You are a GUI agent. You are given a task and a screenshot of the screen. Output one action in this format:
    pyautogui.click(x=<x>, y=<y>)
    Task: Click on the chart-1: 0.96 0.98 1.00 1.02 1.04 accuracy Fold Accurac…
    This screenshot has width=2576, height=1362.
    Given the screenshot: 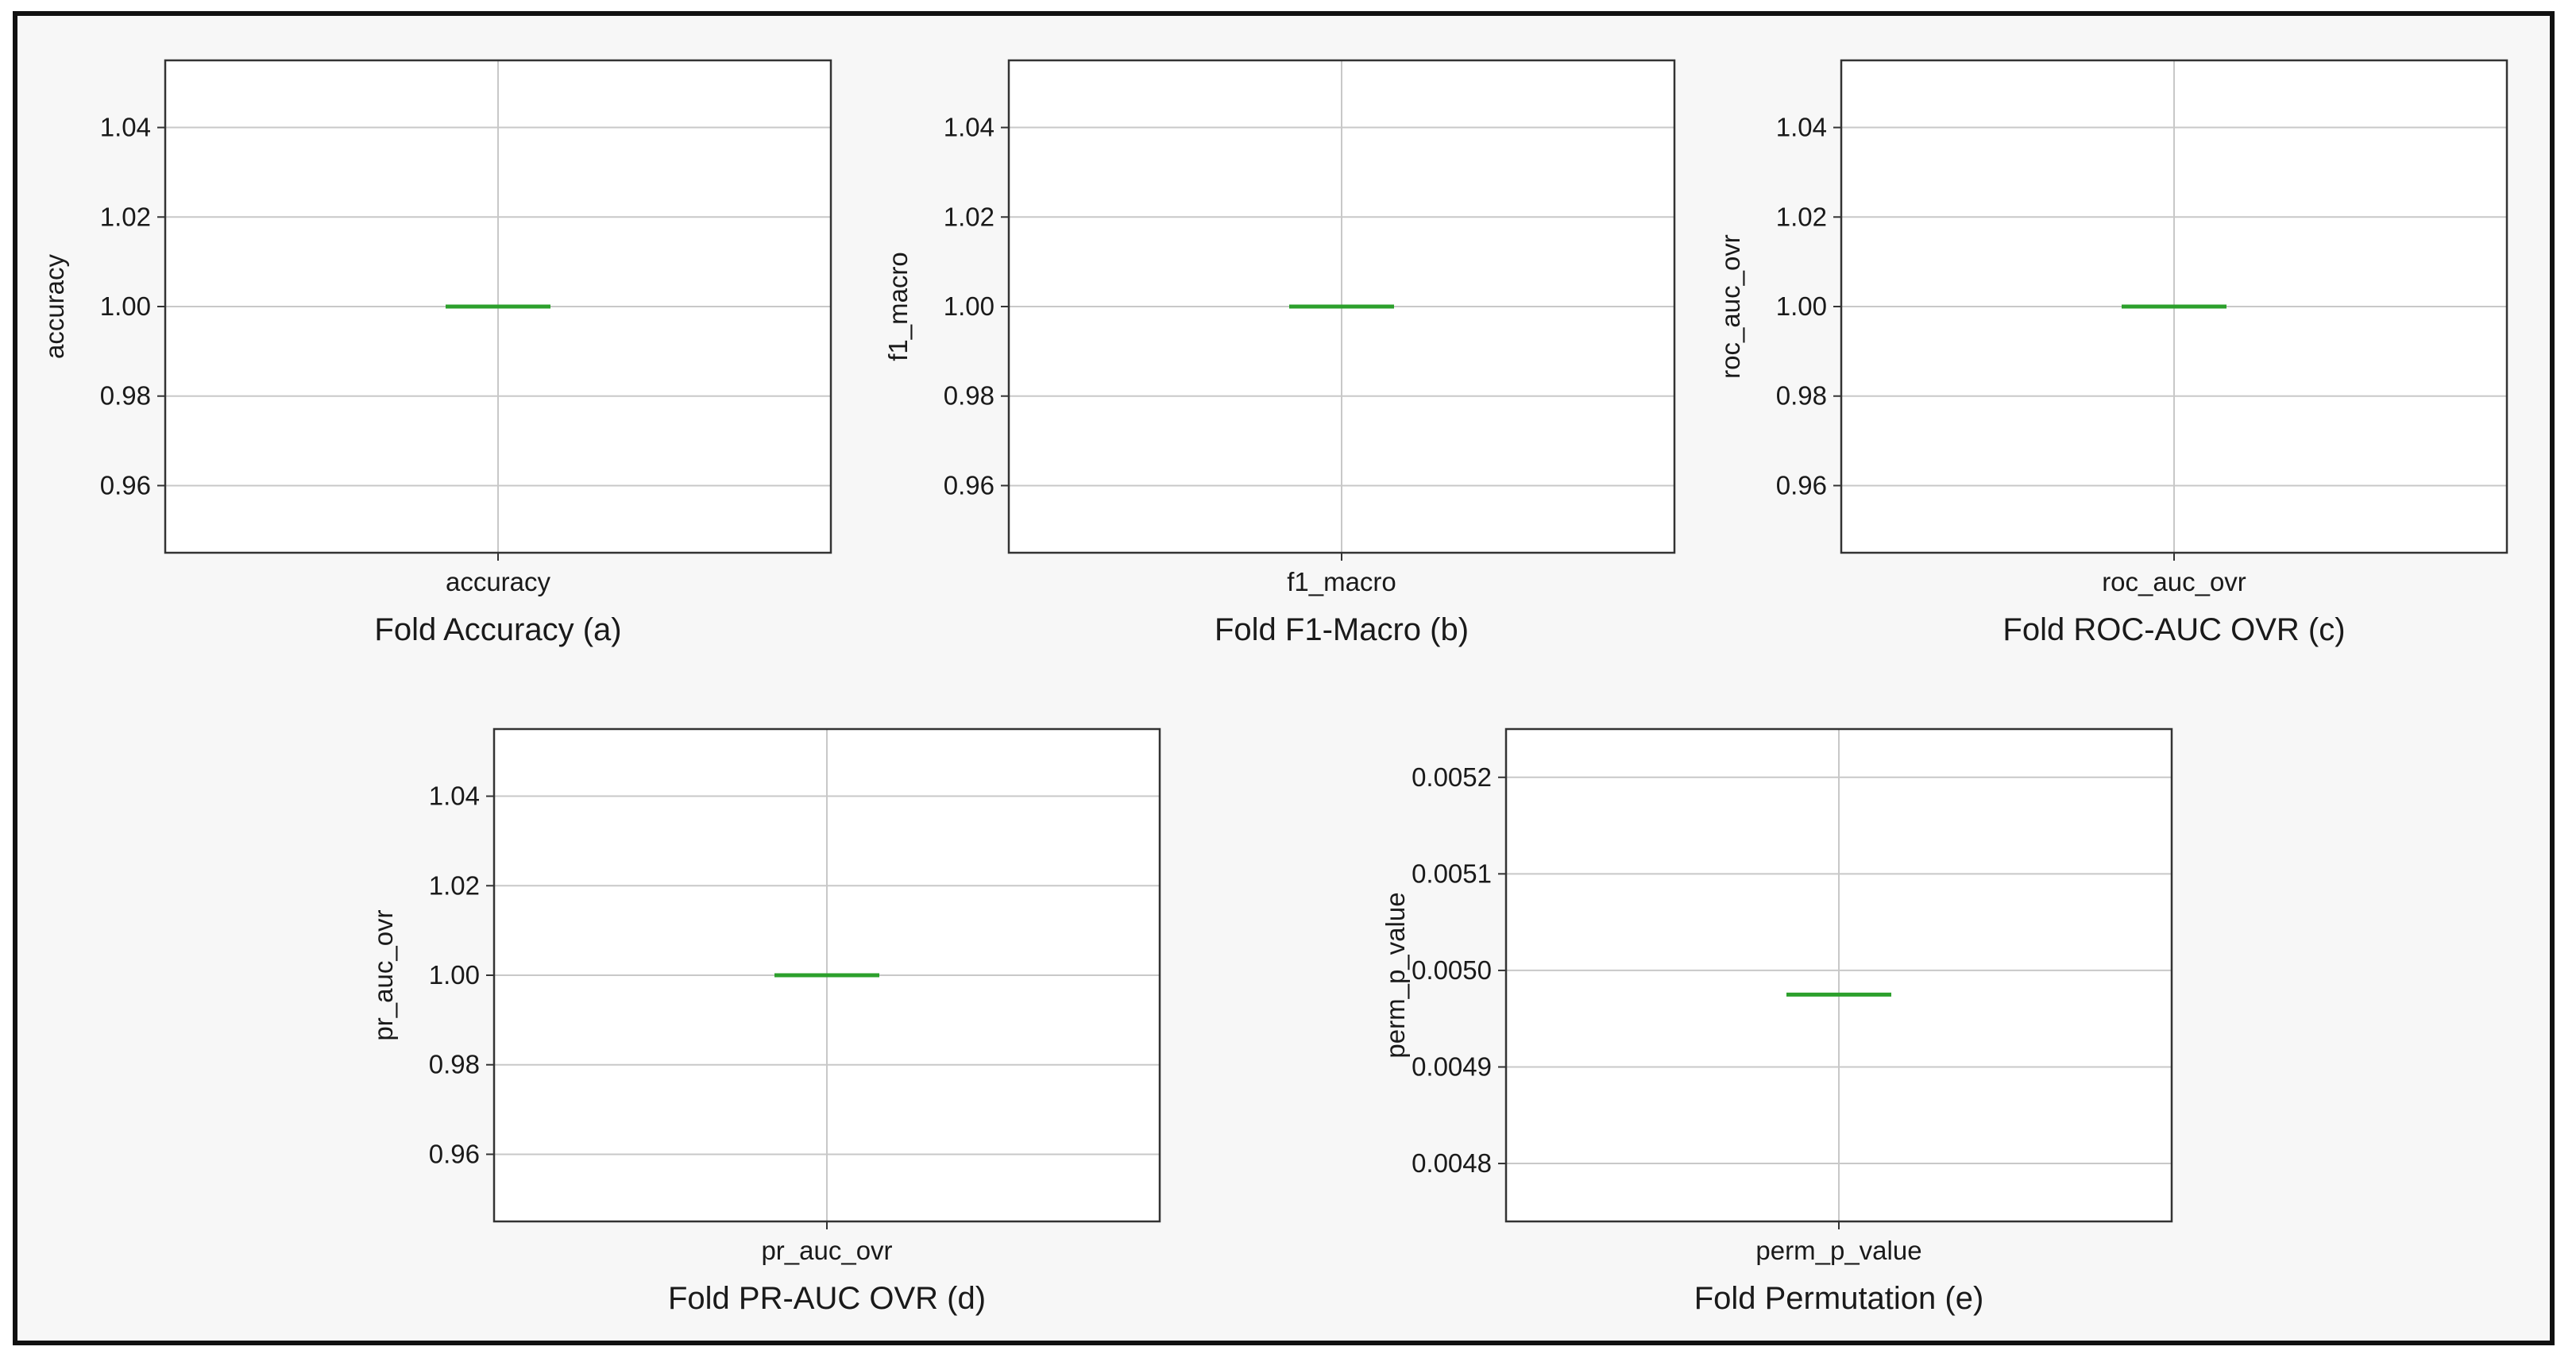 What is the action you would take?
    pyautogui.click(x=436, y=353)
    